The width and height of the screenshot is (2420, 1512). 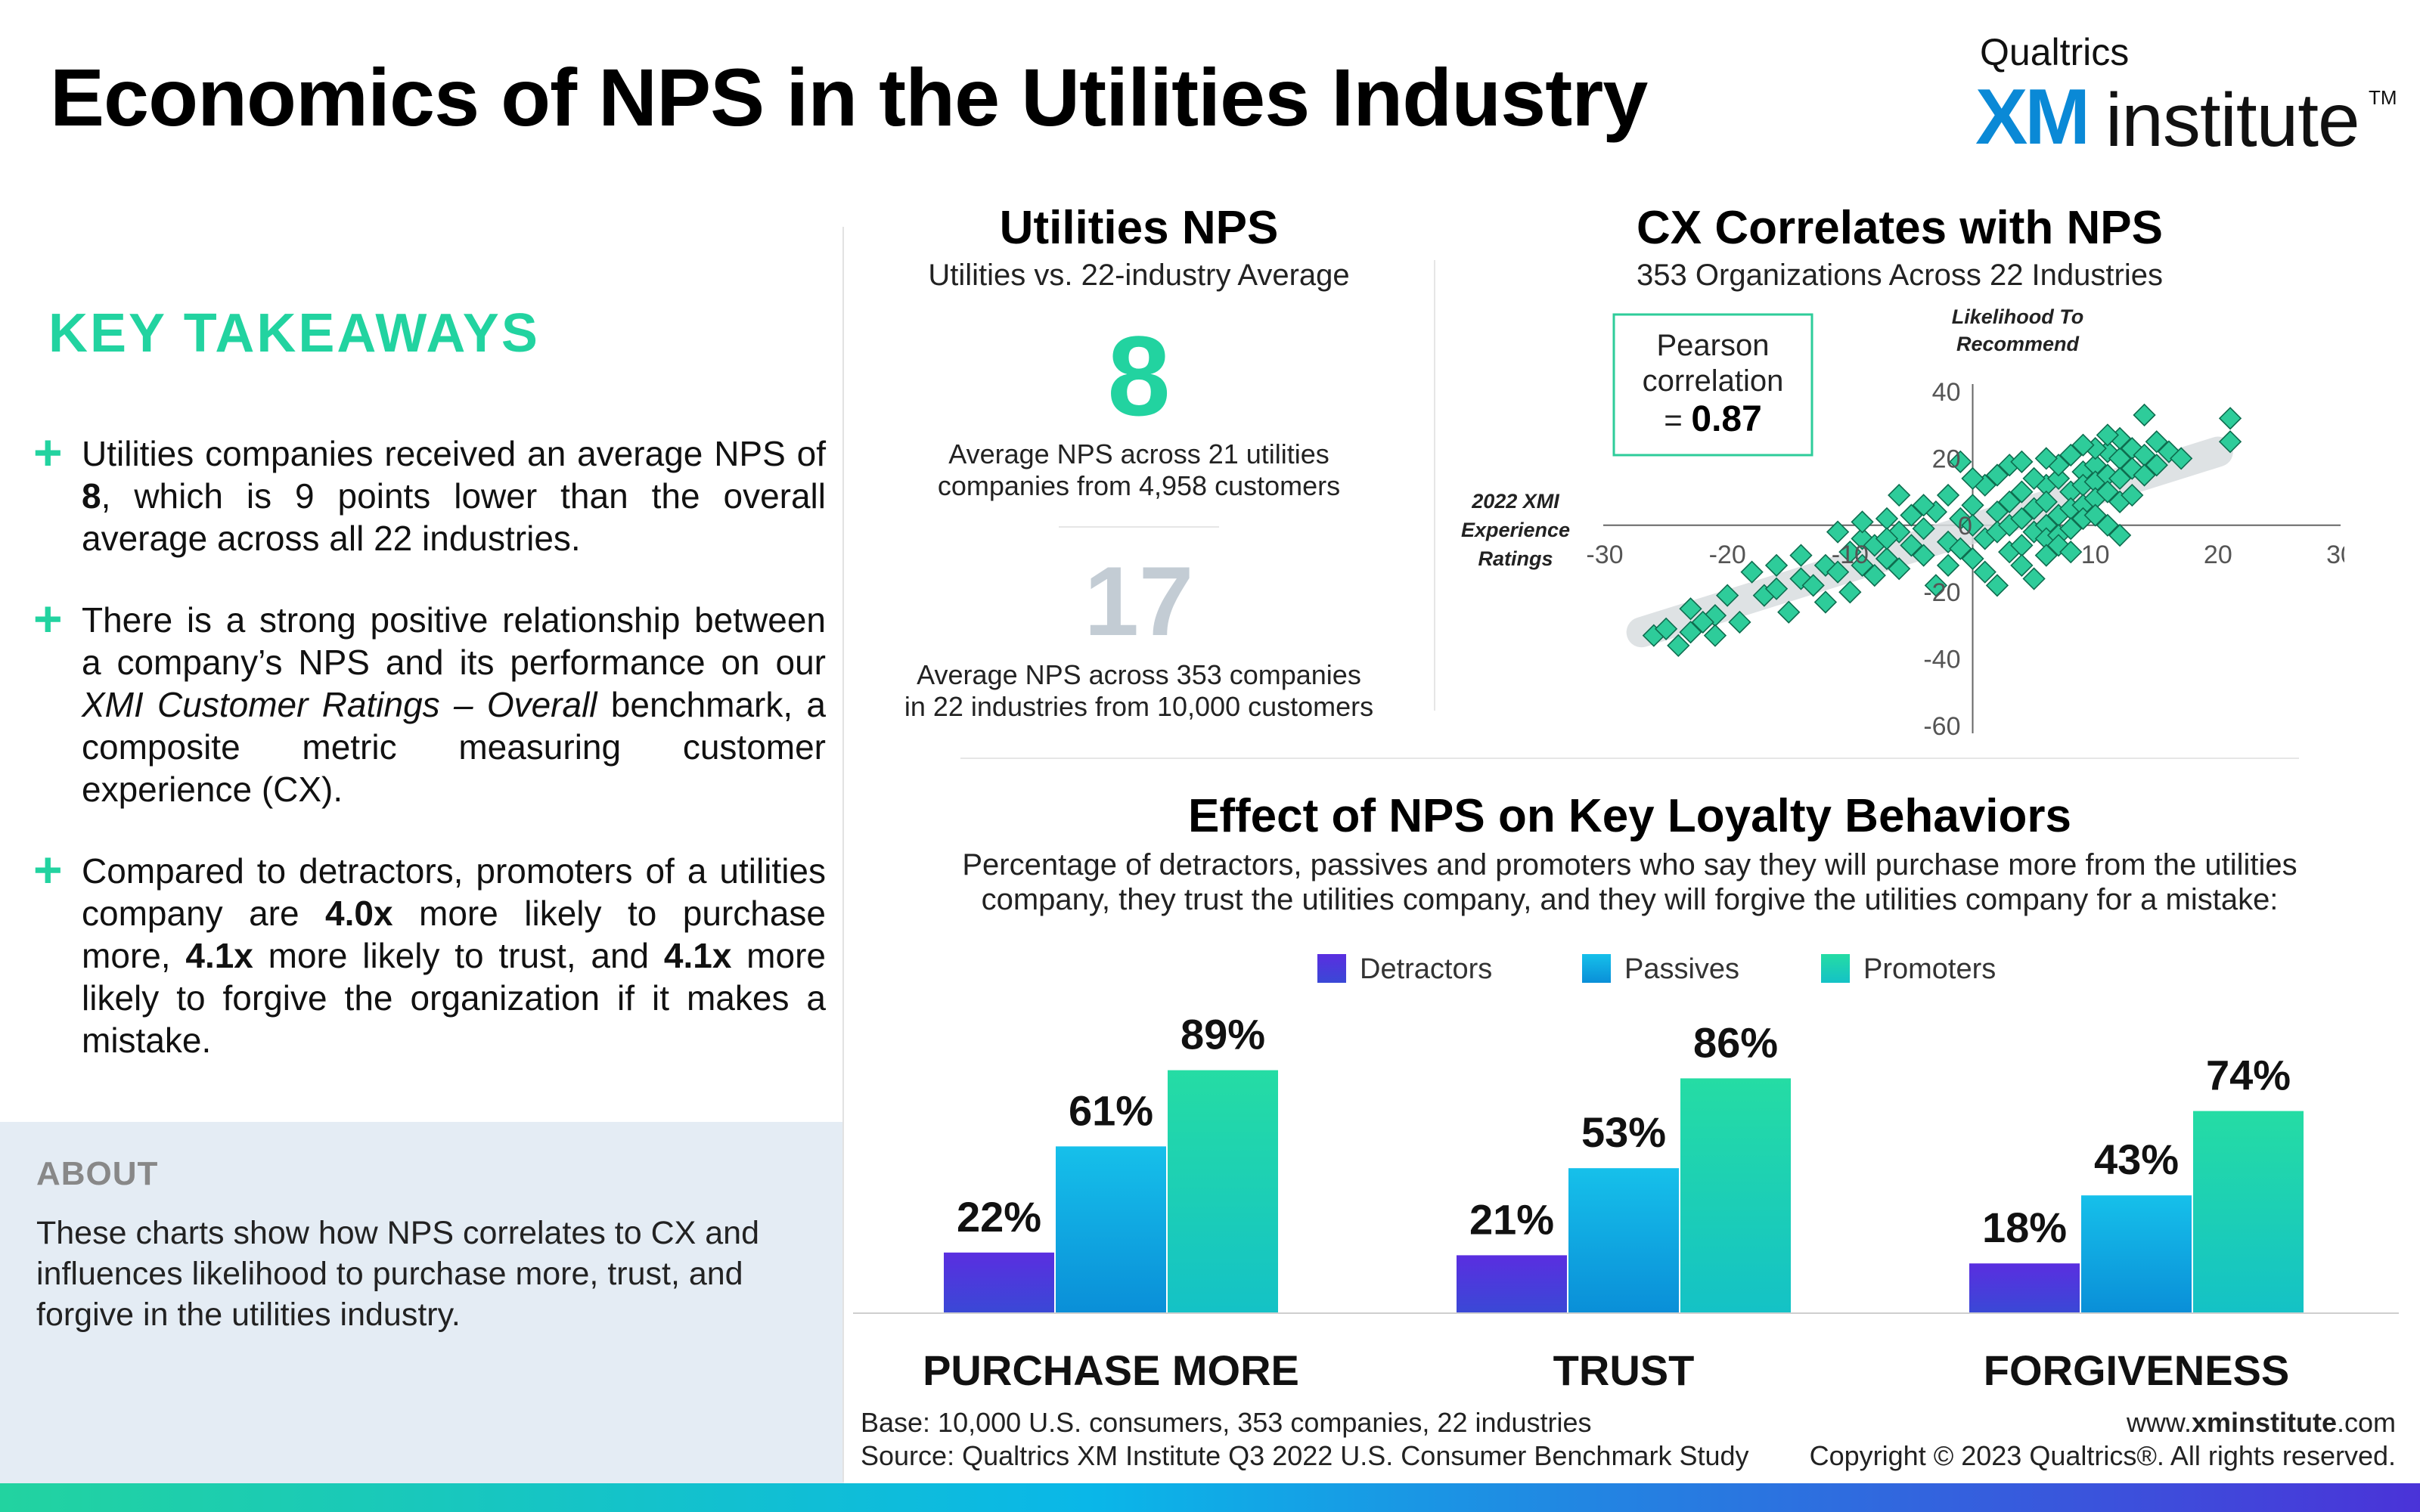 What do you see at coordinates (1404, 969) in the screenshot?
I see `legend-item-detractors: Detractors` at bounding box center [1404, 969].